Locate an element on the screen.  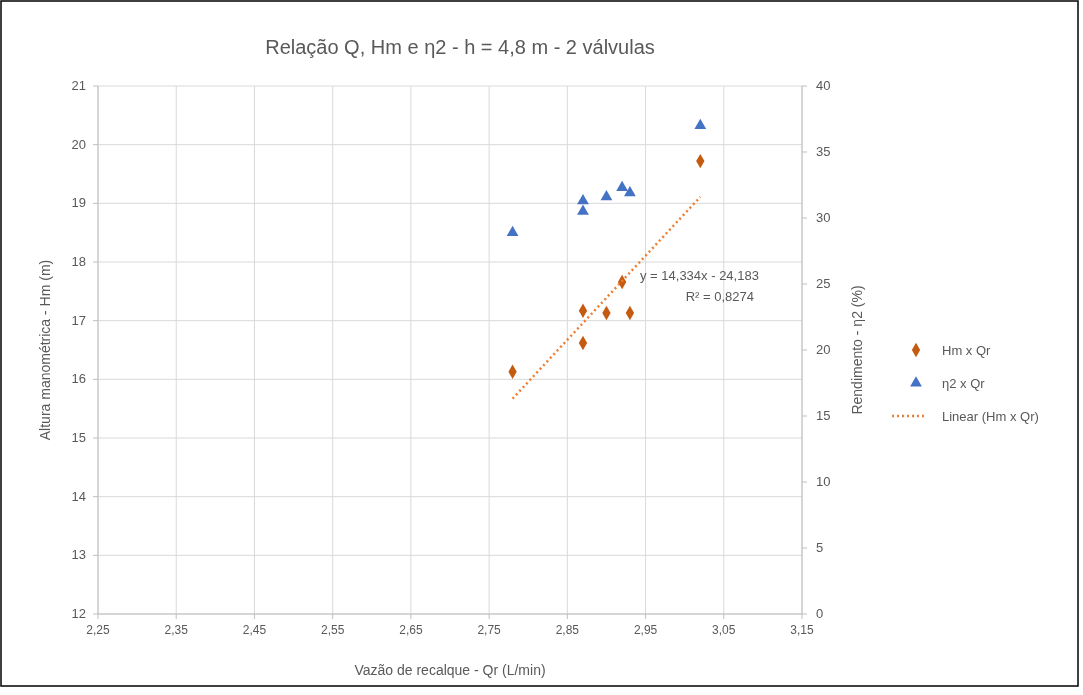
x-tick-label: 2,55 is located at coordinates (332, 630).